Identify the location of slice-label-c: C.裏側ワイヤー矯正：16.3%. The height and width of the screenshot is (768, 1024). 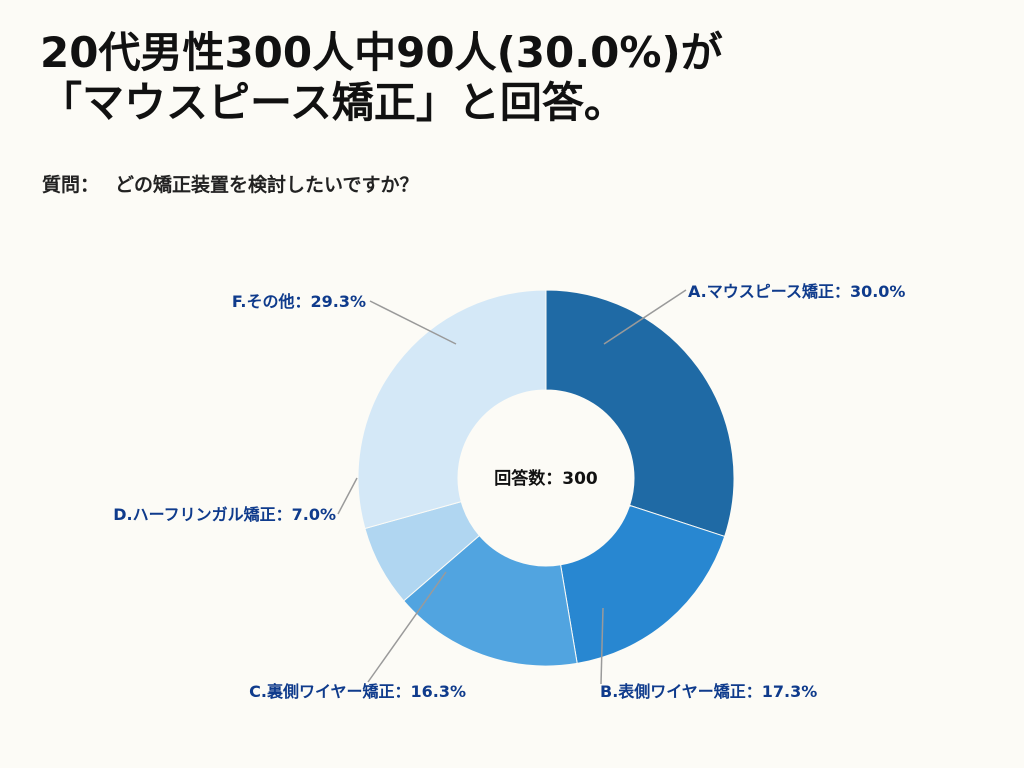
(357, 691).